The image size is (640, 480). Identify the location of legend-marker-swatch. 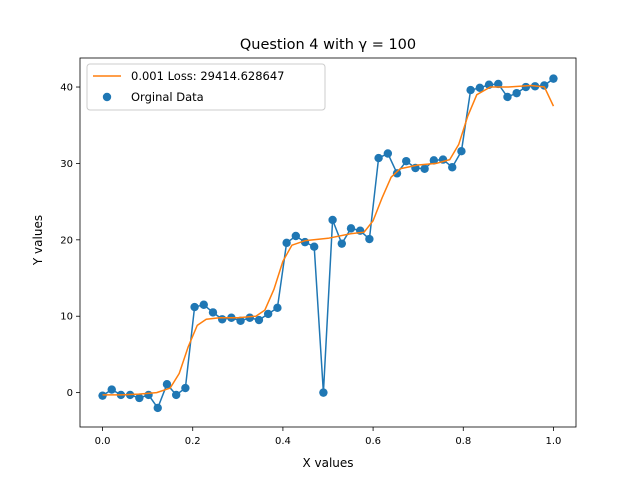
(107, 97).